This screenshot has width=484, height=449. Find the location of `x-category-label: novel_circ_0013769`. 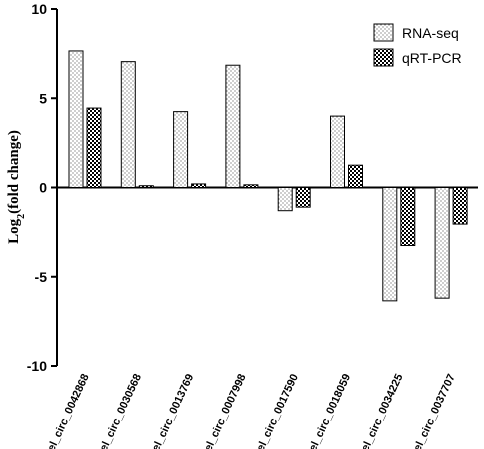

x-category-label: novel_circ_0013769 is located at coordinates (169, 410).